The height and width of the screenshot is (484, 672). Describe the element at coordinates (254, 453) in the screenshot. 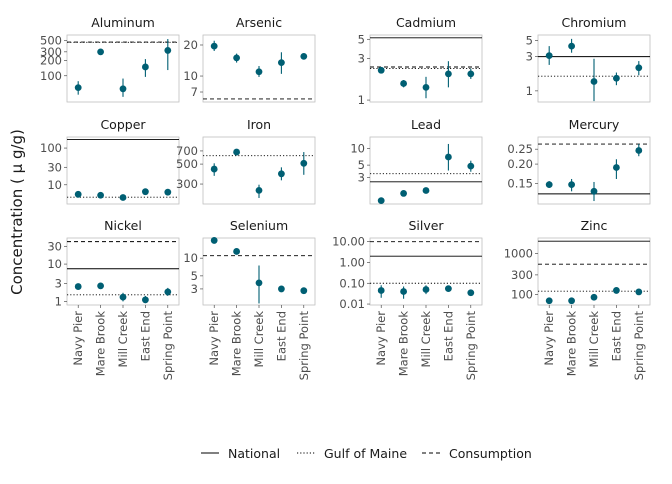

I see `legend-label-national: National` at that location.